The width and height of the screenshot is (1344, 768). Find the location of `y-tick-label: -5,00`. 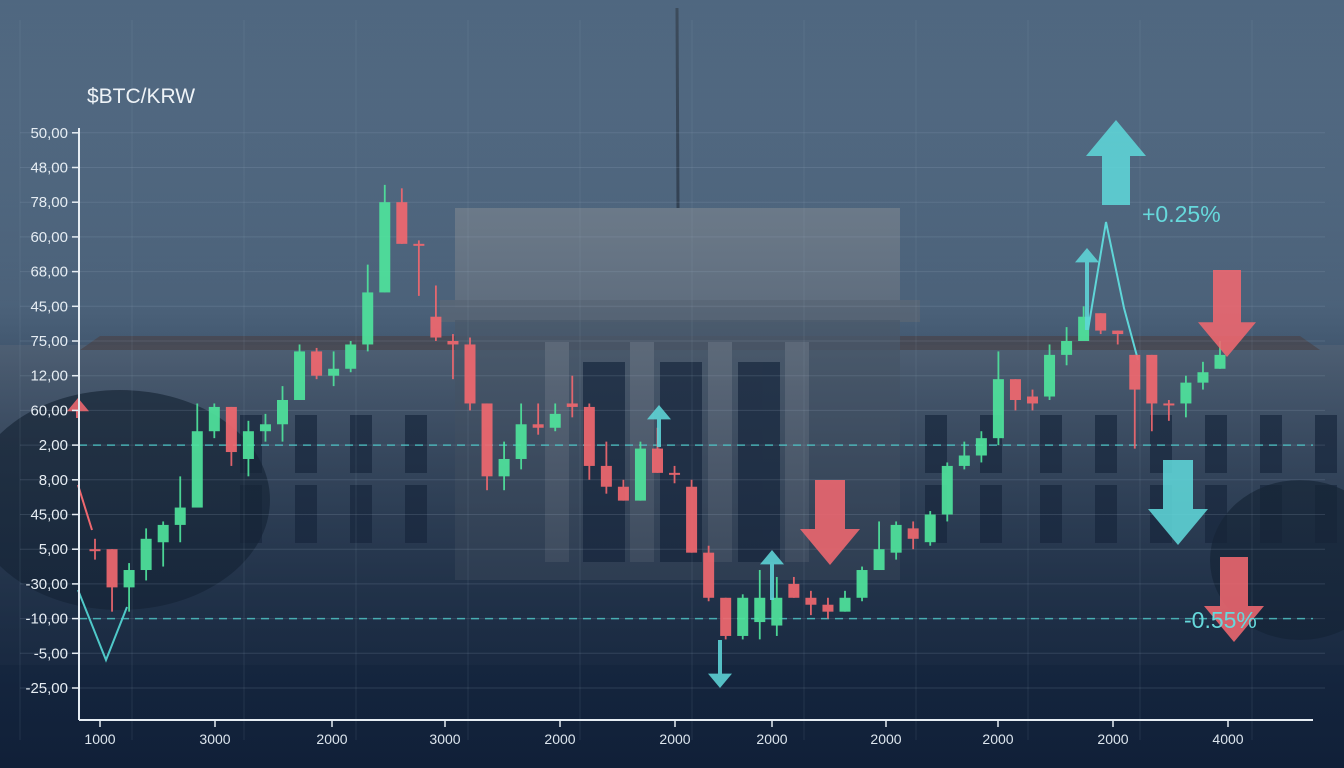

y-tick-label: -5,00 is located at coordinates (51, 653).